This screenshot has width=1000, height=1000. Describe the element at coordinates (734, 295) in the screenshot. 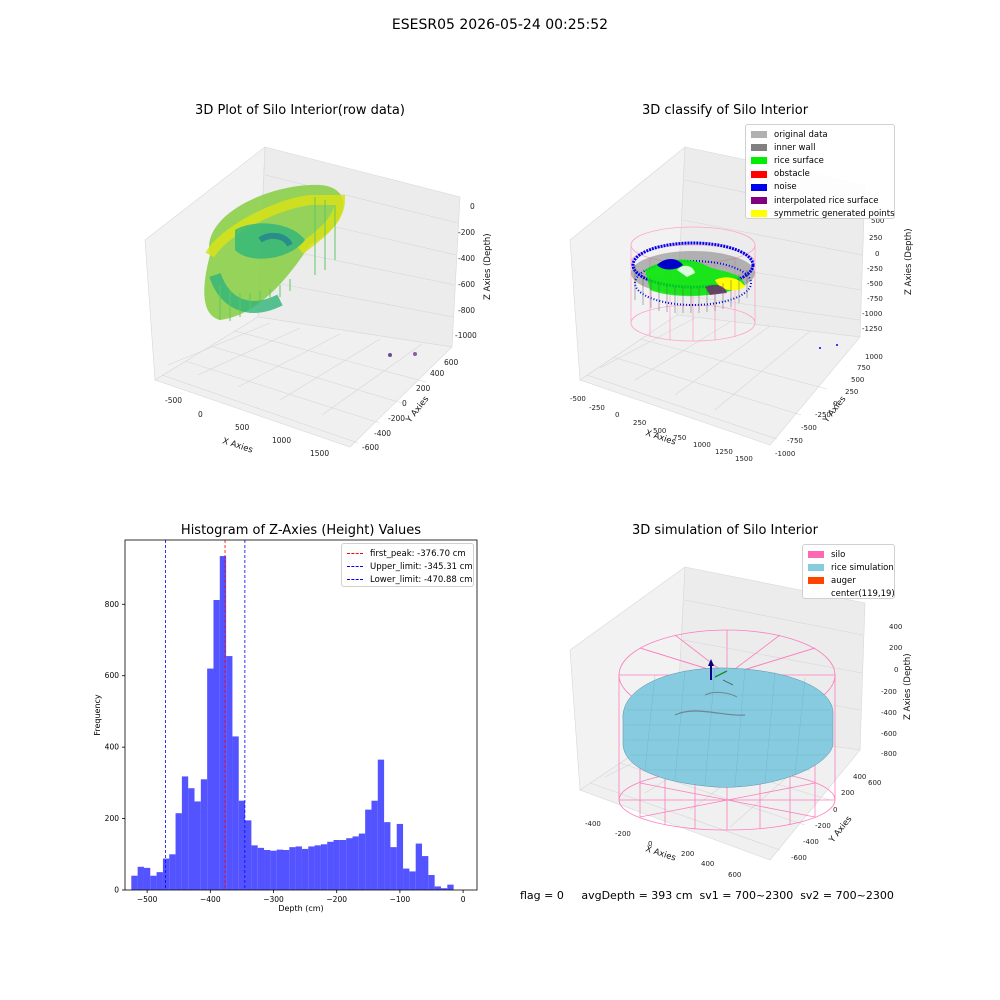

I see `classified-points` at that location.